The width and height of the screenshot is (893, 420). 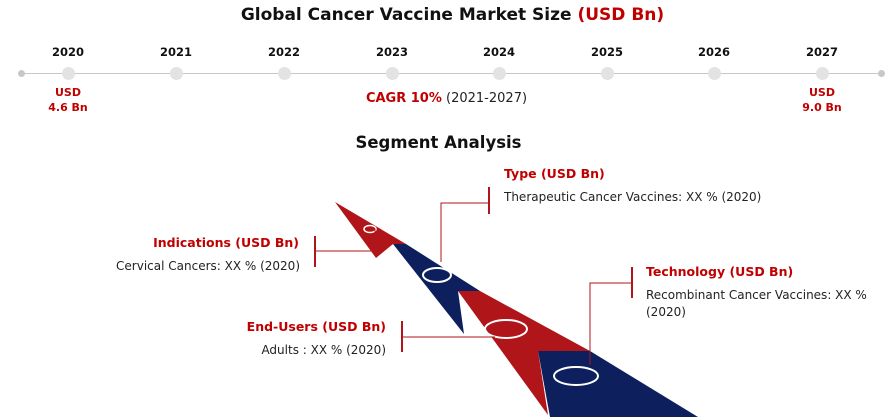 What do you see at coordinates (68, 100) in the screenshot?
I see `start-market-value: USD 4.6 Bn` at bounding box center [68, 100].